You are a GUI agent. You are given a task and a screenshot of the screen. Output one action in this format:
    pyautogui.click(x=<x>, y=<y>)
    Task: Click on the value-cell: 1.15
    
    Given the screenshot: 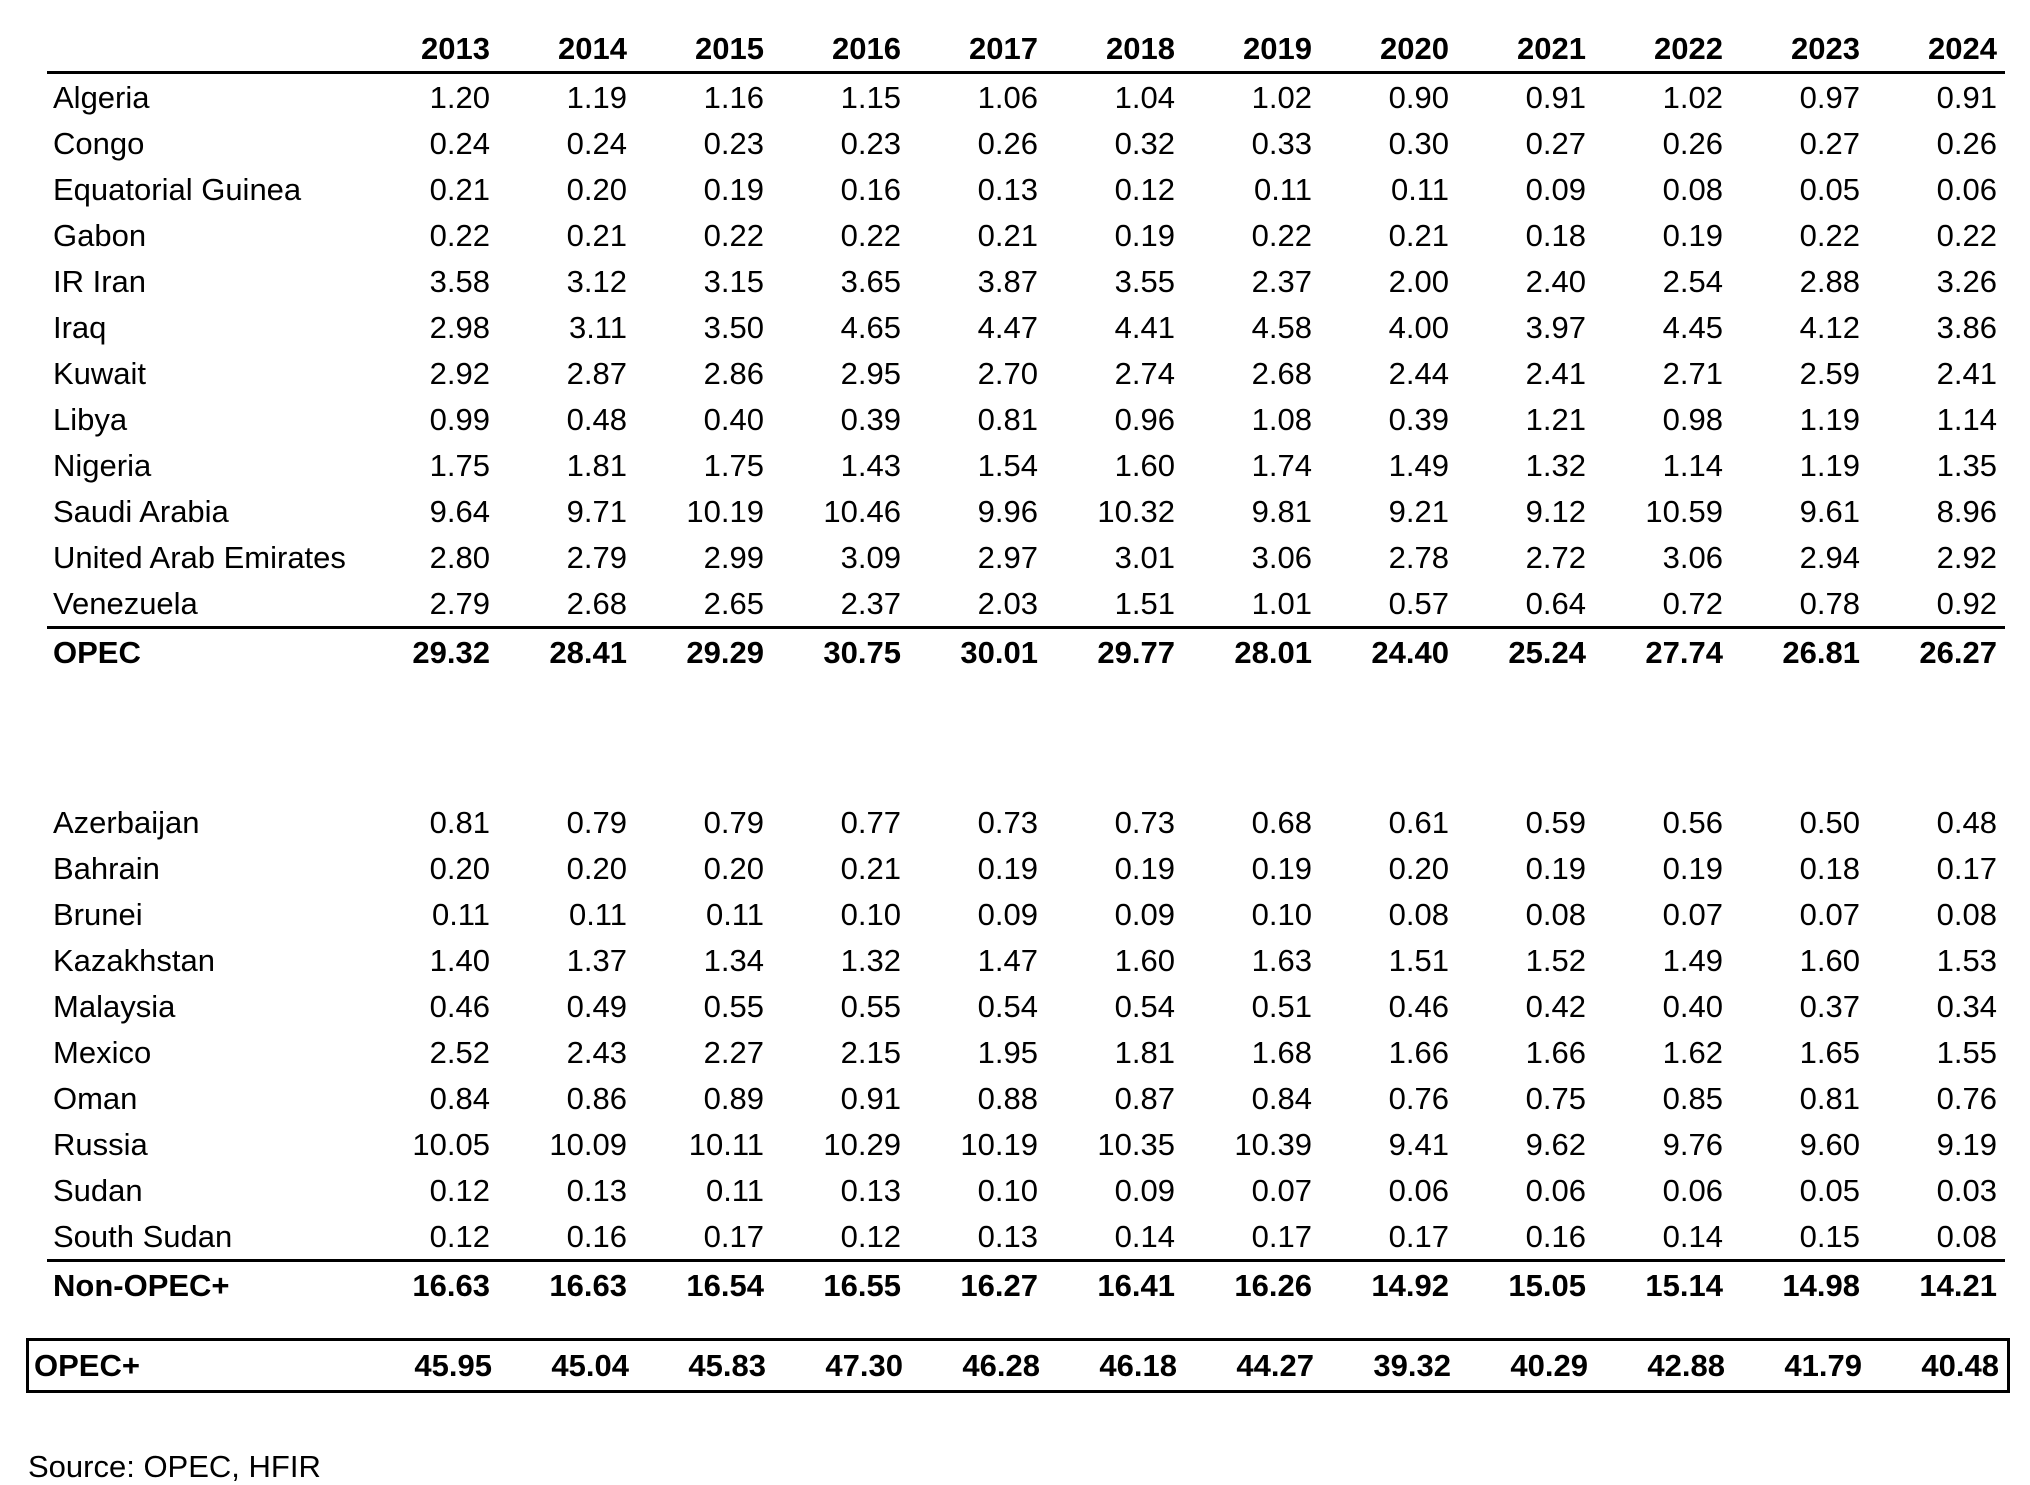 What is the action you would take?
    pyautogui.click(x=870, y=97)
    